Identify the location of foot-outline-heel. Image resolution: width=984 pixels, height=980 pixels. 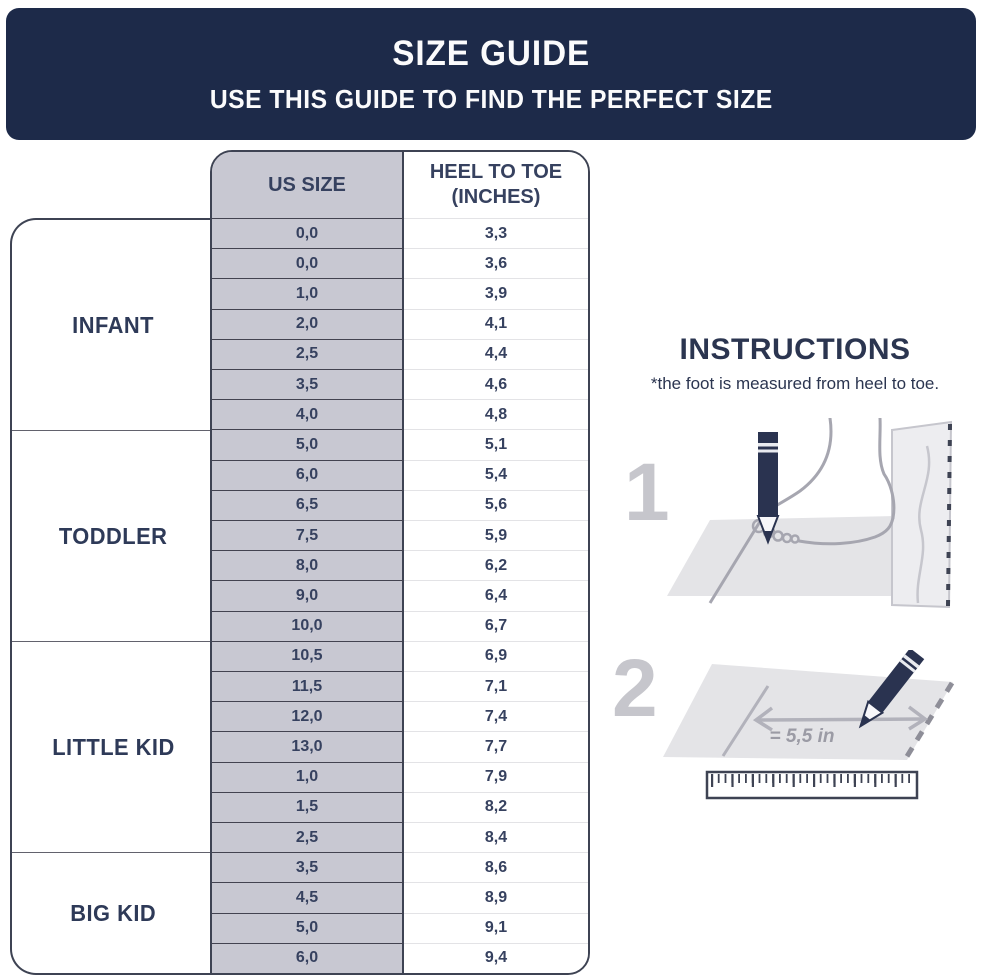
(887, 469).